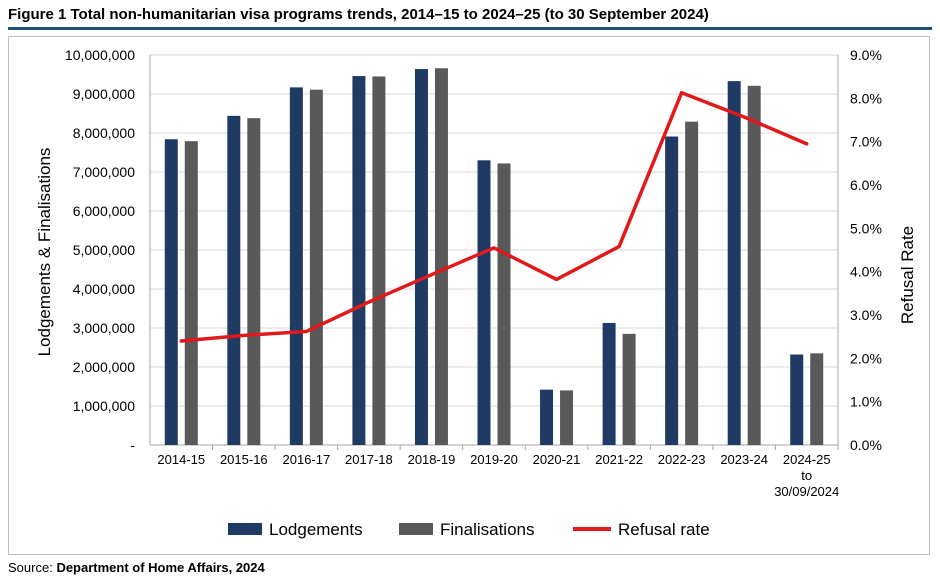 The height and width of the screenshot is (587, 940). I want to click on y-tick-label: 8,000,000, so click(104, 133).